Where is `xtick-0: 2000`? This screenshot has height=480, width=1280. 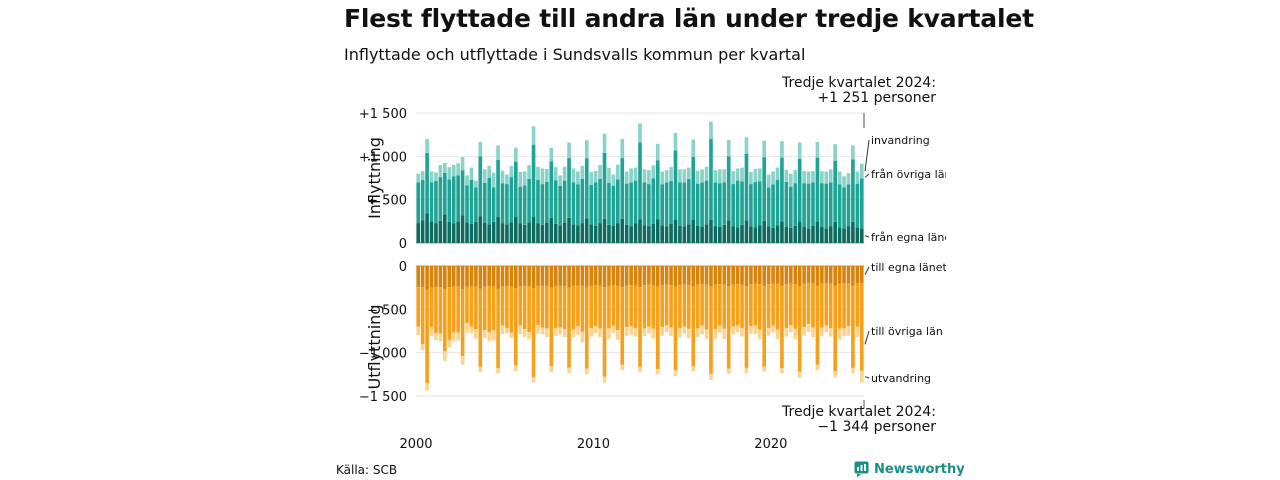
xtick-0: 2000 is located at coordinates (415, 444).